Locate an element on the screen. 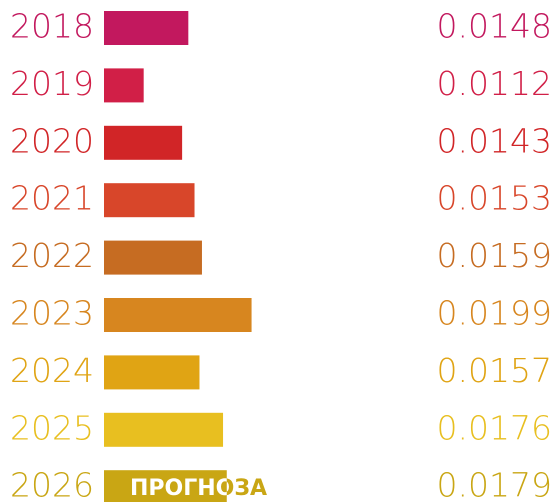  forecast-label: ПРОГНОЗА is located at coordinates (198, 488).